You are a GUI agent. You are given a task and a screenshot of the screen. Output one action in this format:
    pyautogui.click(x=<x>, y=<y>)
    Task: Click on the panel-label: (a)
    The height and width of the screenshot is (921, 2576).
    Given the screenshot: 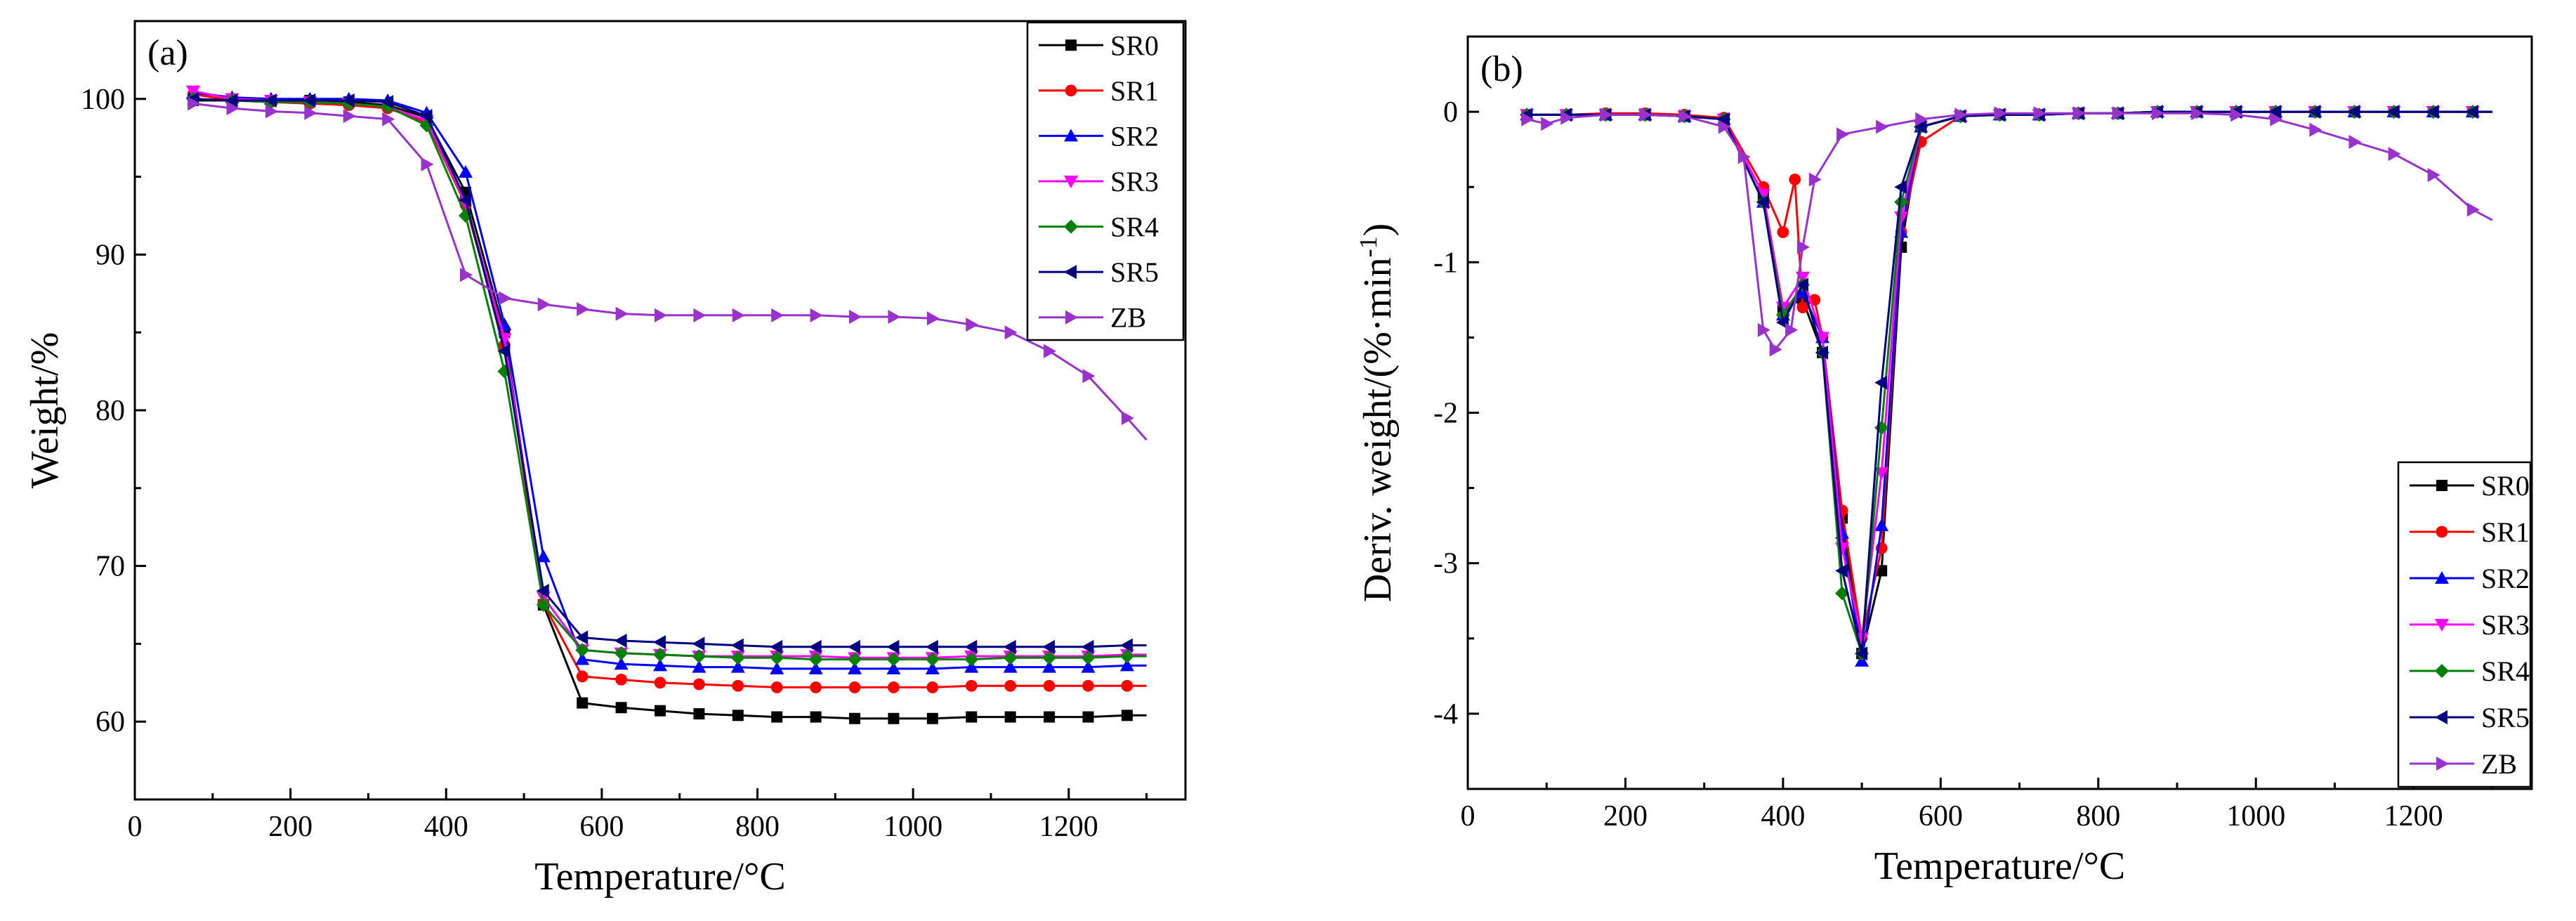 What is the action you would take?
    pyautogui.click(x=167, y=53)
    